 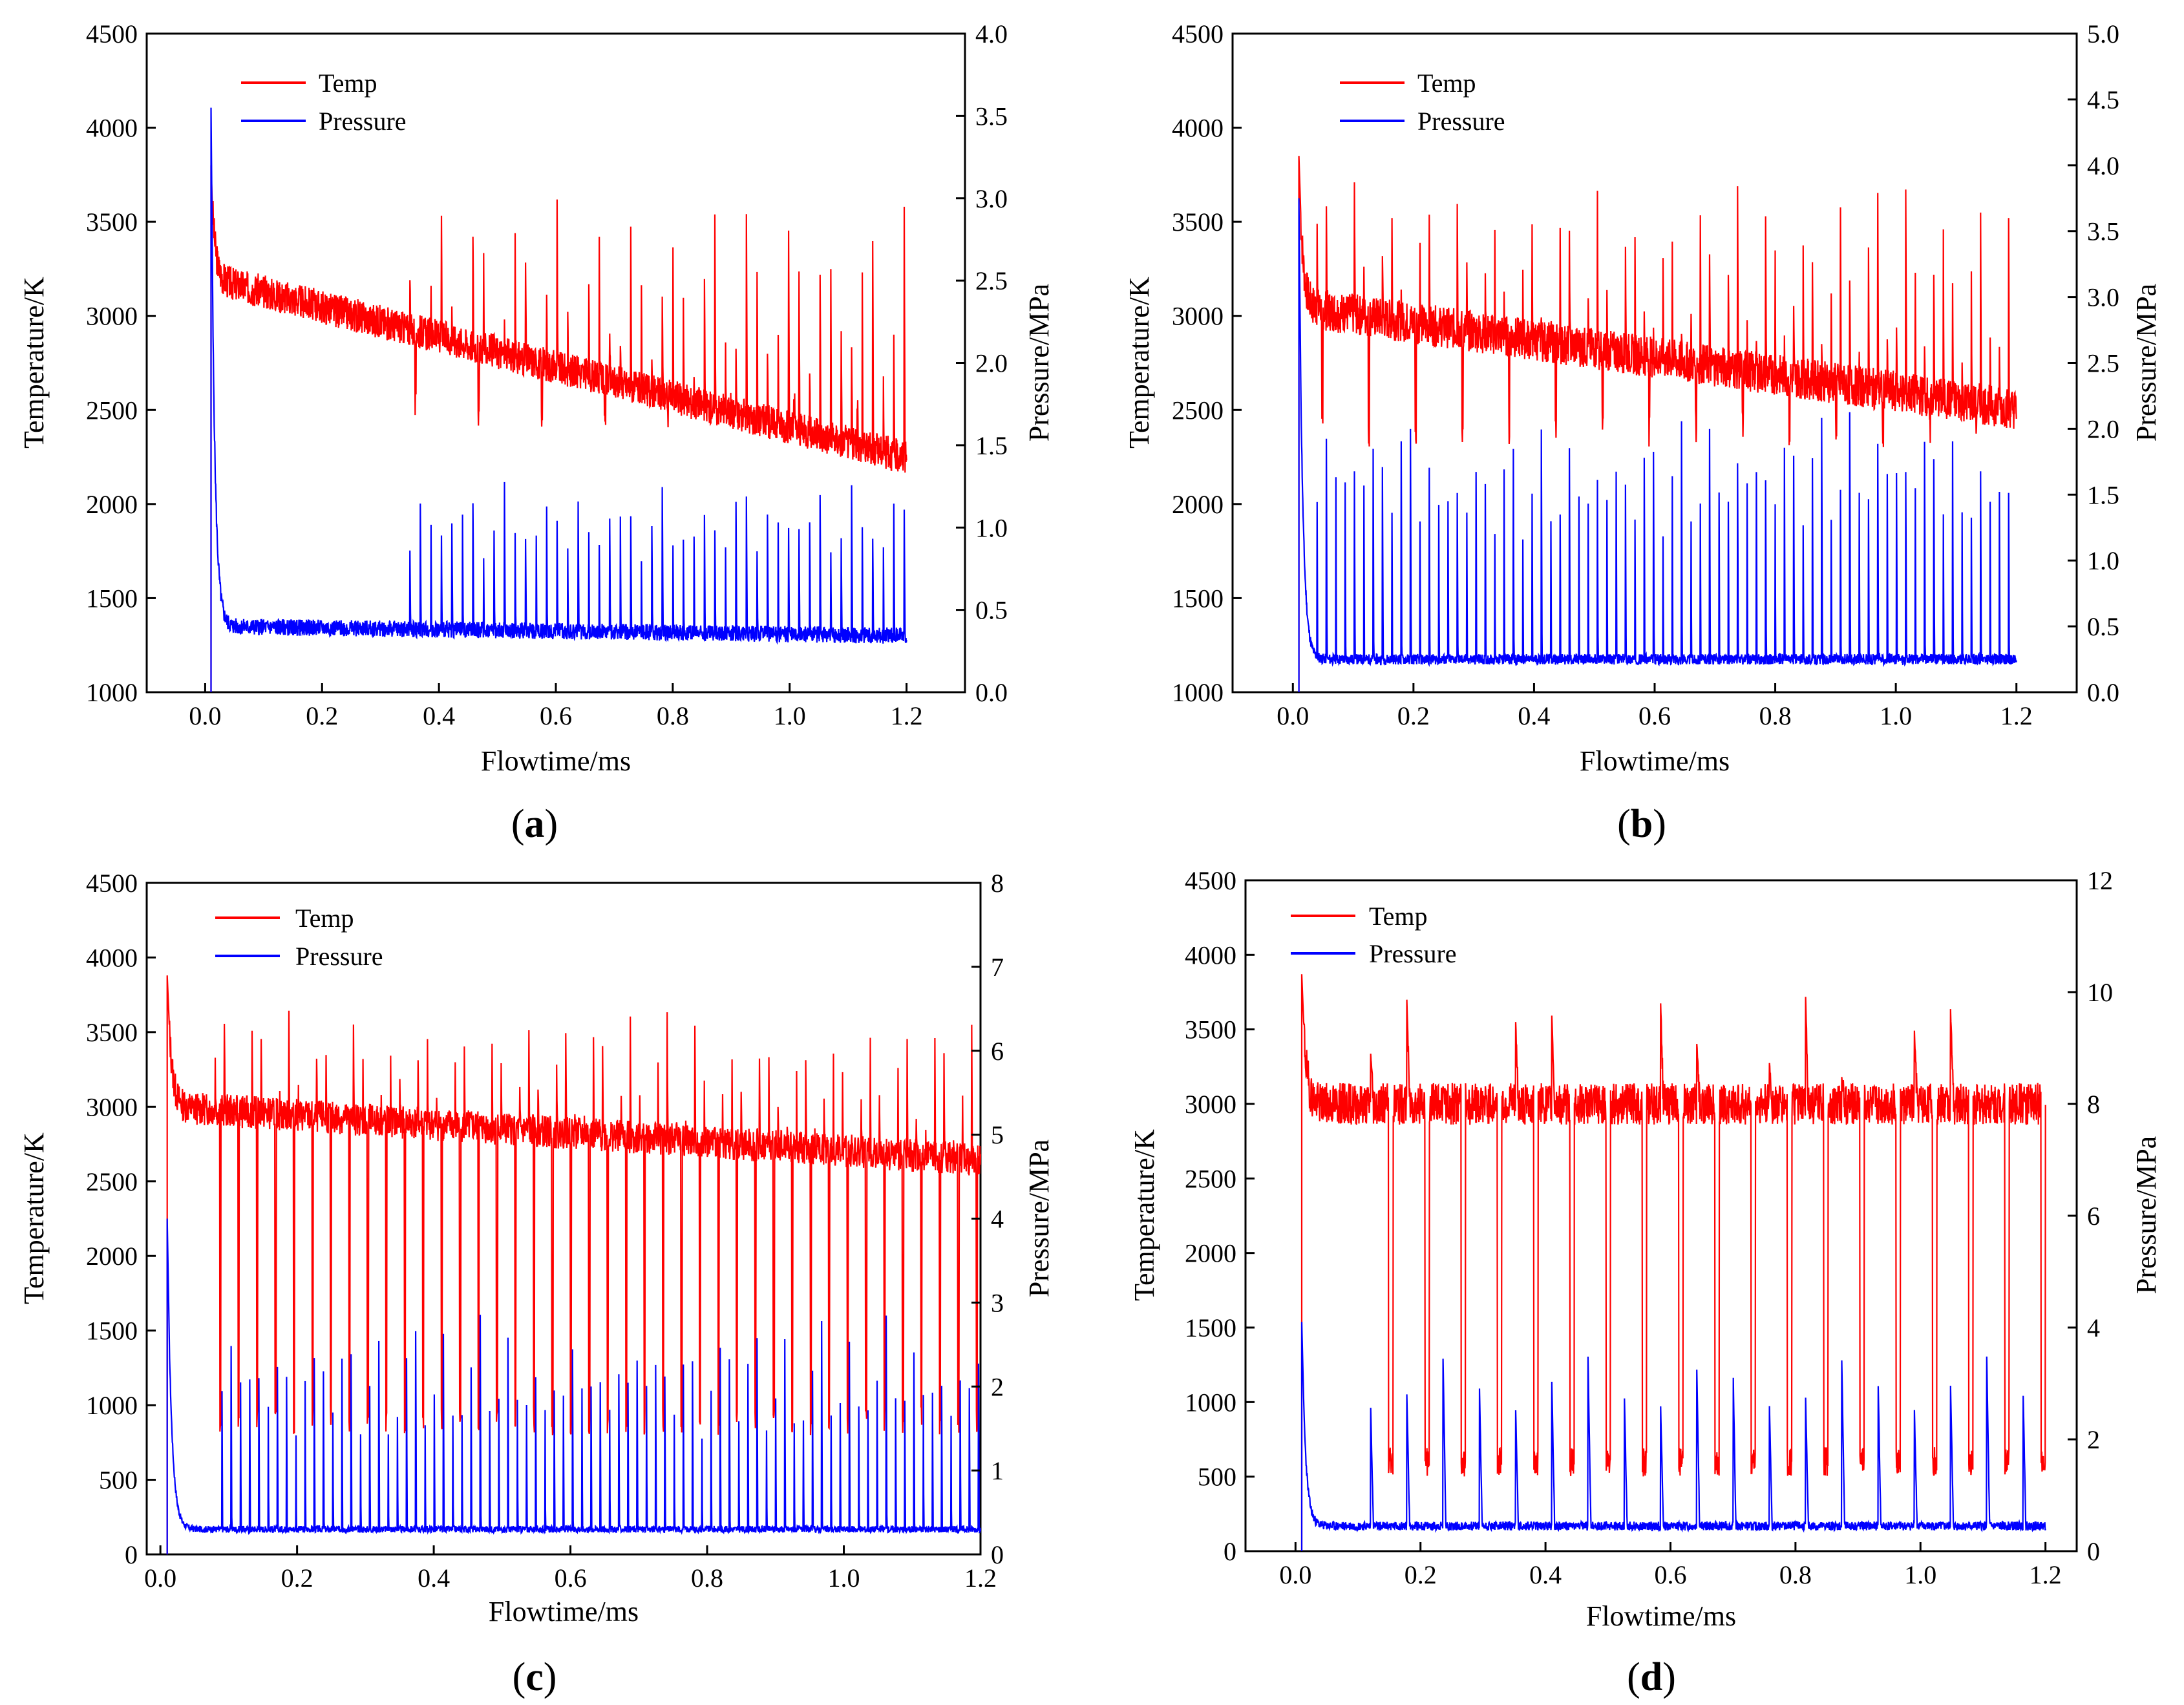 What do you see at coordinates (2103, 560) in the screenshot?
I see `y2-tick-label: 1.0` at bounding box center [2103, 560].